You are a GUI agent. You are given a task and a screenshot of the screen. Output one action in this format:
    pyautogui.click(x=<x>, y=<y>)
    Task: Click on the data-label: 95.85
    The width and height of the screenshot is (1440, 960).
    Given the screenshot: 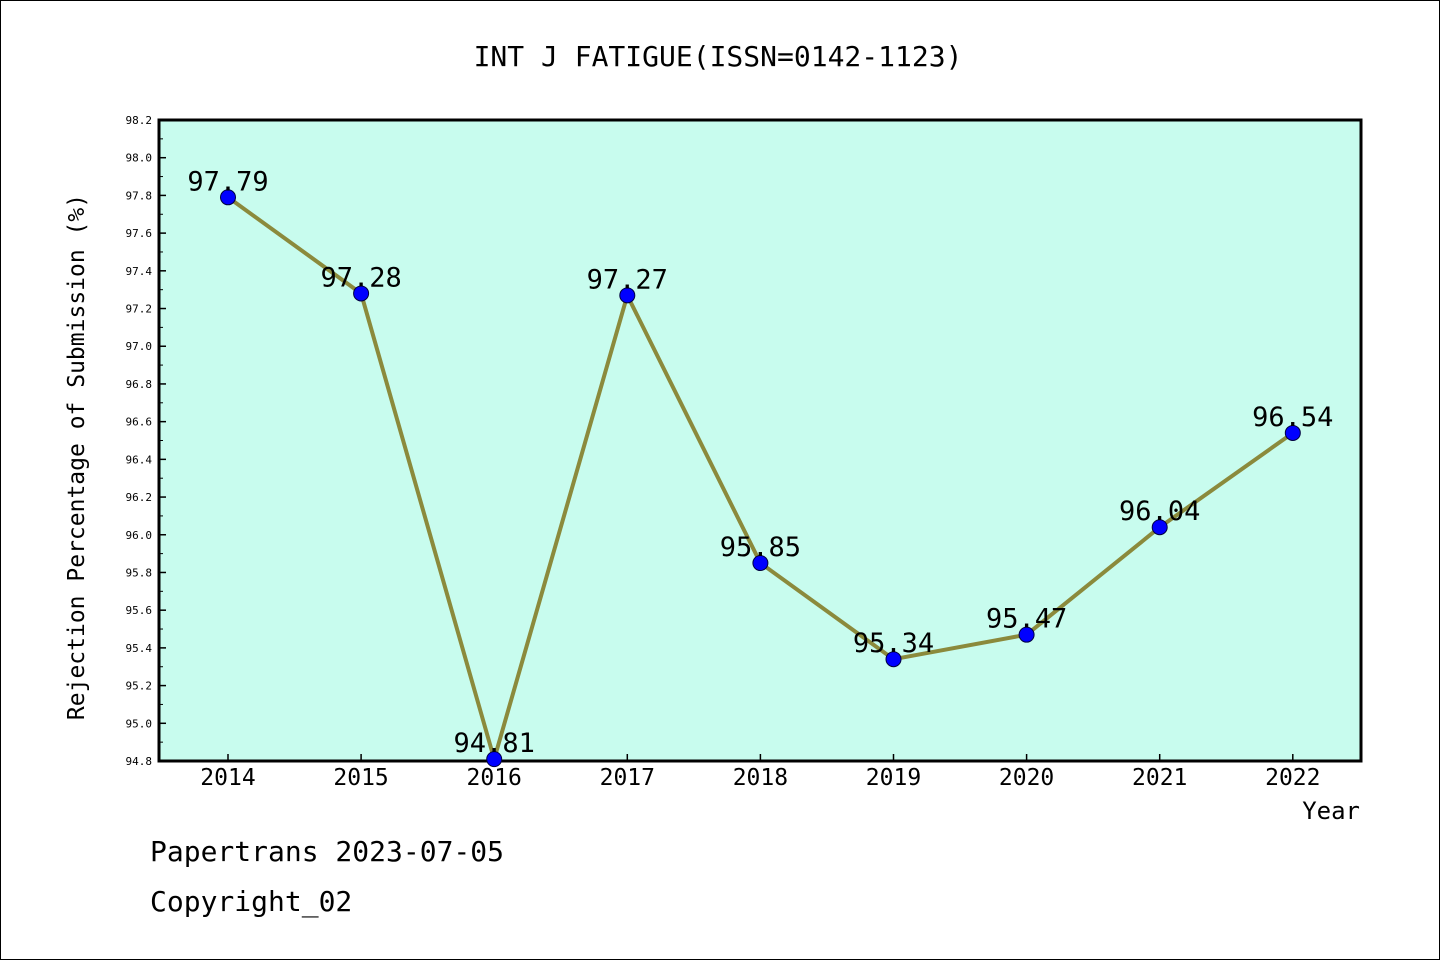 What is the action you would take?
    pyautogui.click(x=760, y=547)
    